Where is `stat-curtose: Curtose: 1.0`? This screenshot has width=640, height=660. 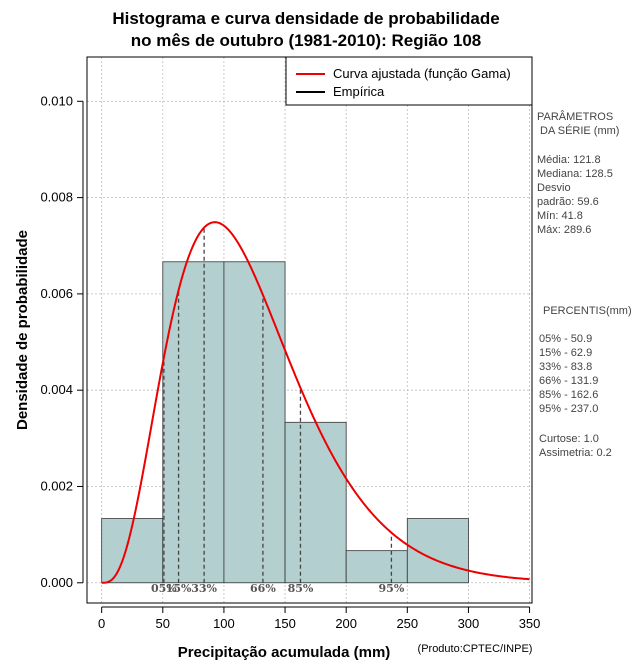
stat-curtose: Curtose: 1.0 is located at coordinates (569, 439).